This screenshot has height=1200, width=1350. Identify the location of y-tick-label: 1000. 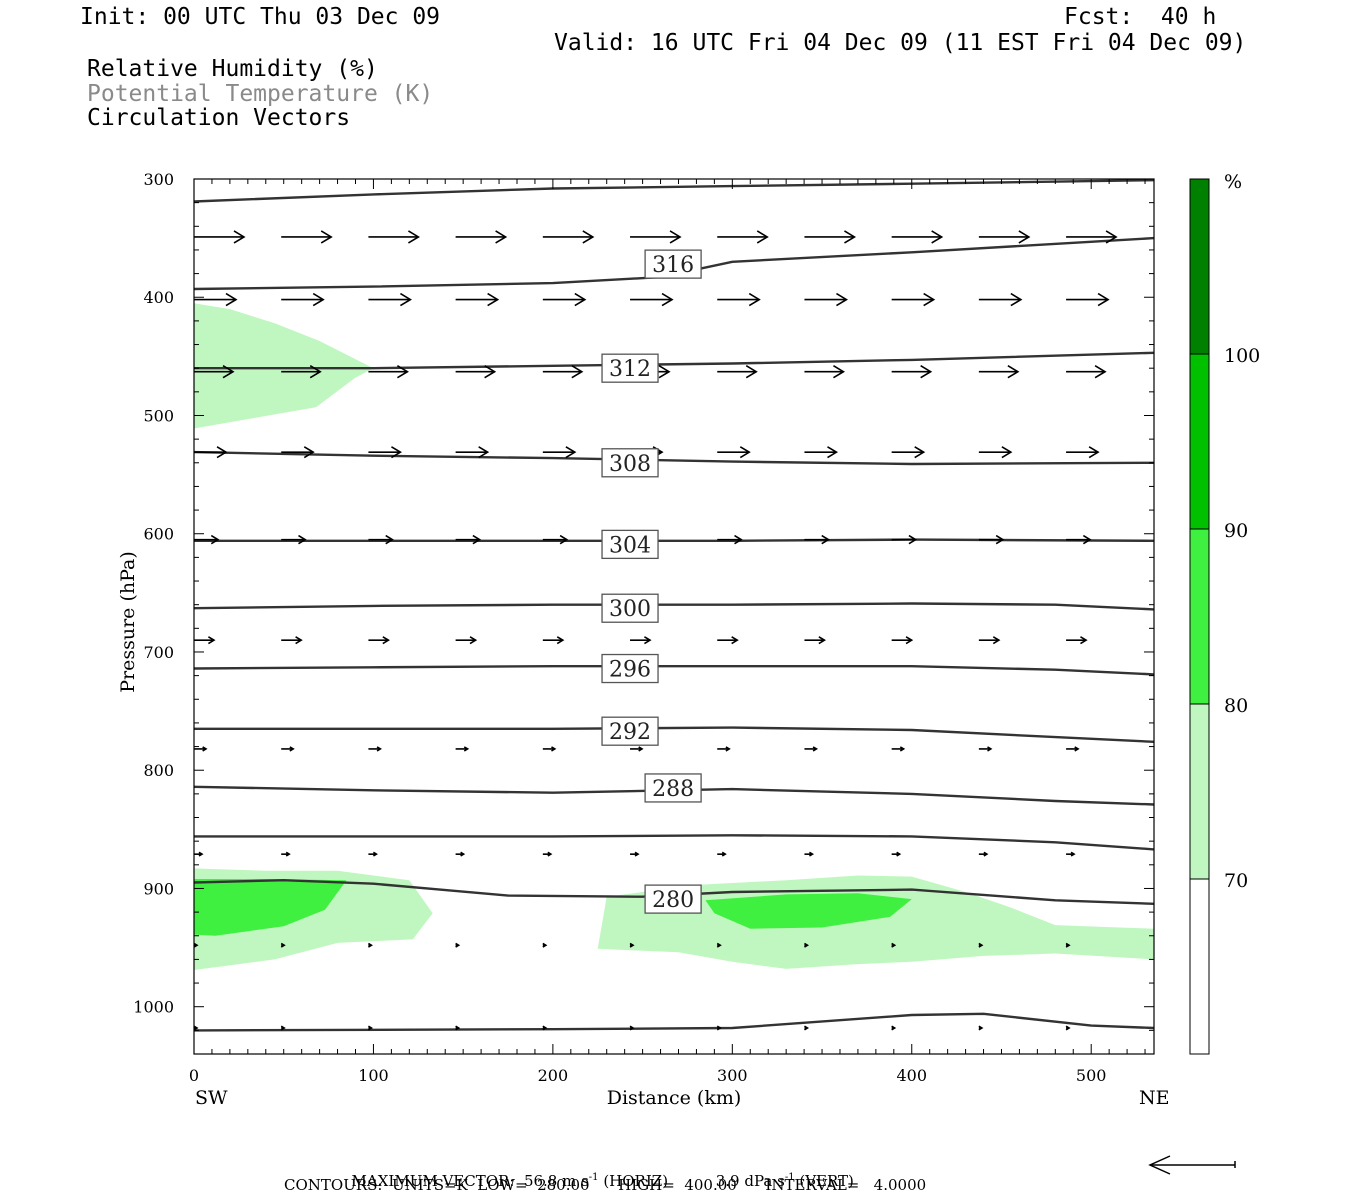
(153, 1007).